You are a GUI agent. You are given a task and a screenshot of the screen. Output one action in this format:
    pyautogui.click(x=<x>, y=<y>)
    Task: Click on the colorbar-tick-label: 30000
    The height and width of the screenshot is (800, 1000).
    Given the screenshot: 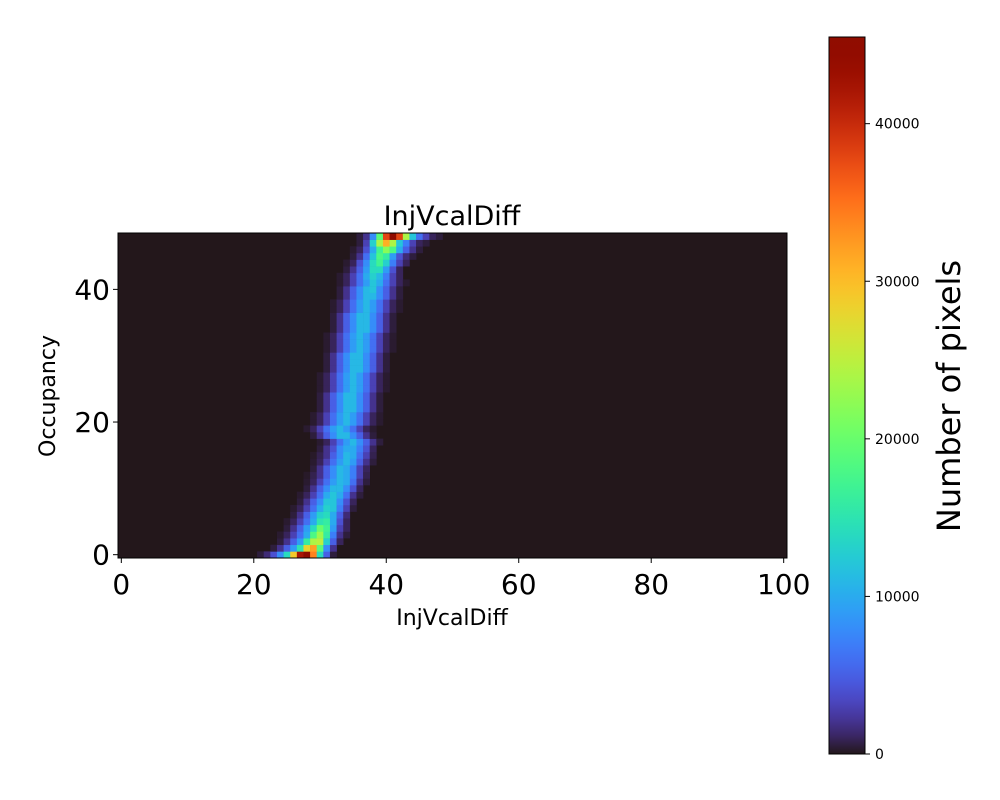 What is the action you would take?
    pyautogui.click(x=897, y=282)
    